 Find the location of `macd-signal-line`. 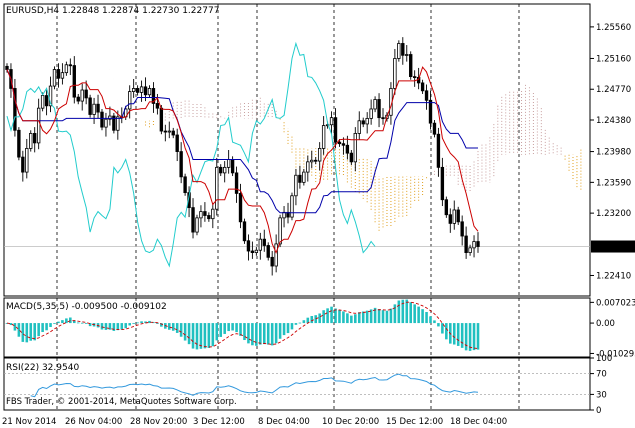

macd-signal-line is located at coordinates (242, 325).